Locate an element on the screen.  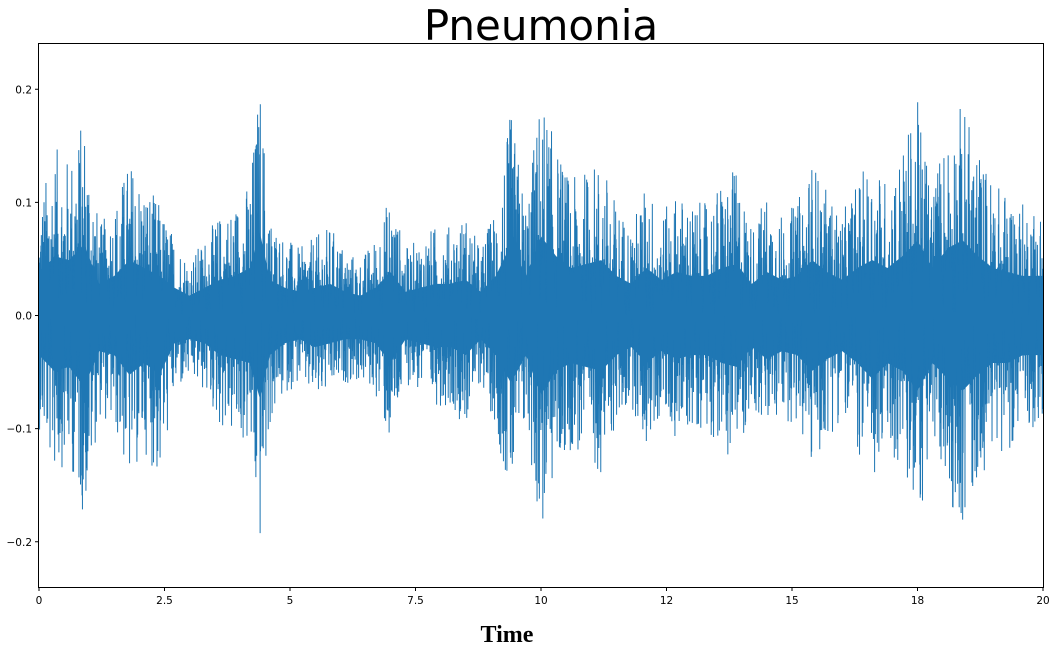
y-tick-label: −0.2 is located at coordinates (20, 543).